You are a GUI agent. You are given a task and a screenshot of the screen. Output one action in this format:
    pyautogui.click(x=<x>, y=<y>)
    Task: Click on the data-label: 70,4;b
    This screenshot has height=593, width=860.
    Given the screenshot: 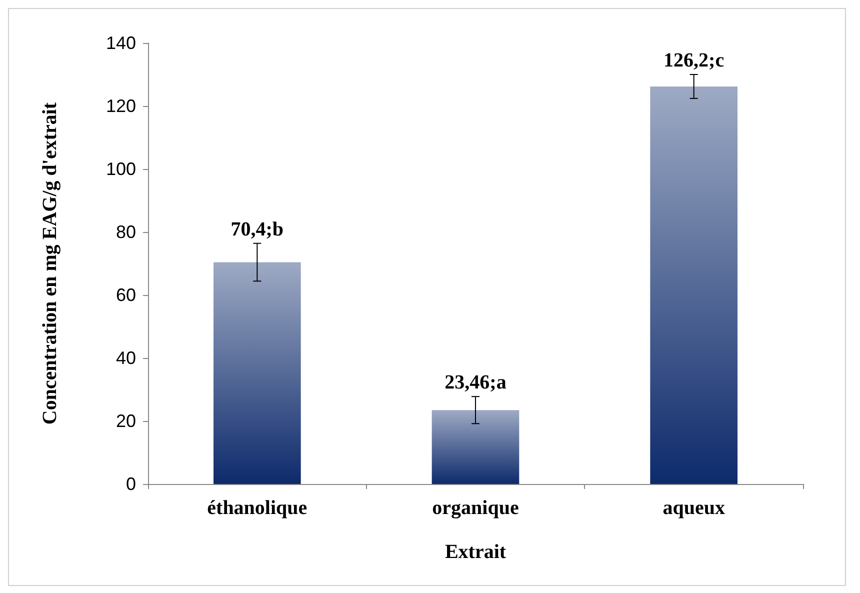 What is the action you would take?
    pyautogui.click(x=257, y=229)
    